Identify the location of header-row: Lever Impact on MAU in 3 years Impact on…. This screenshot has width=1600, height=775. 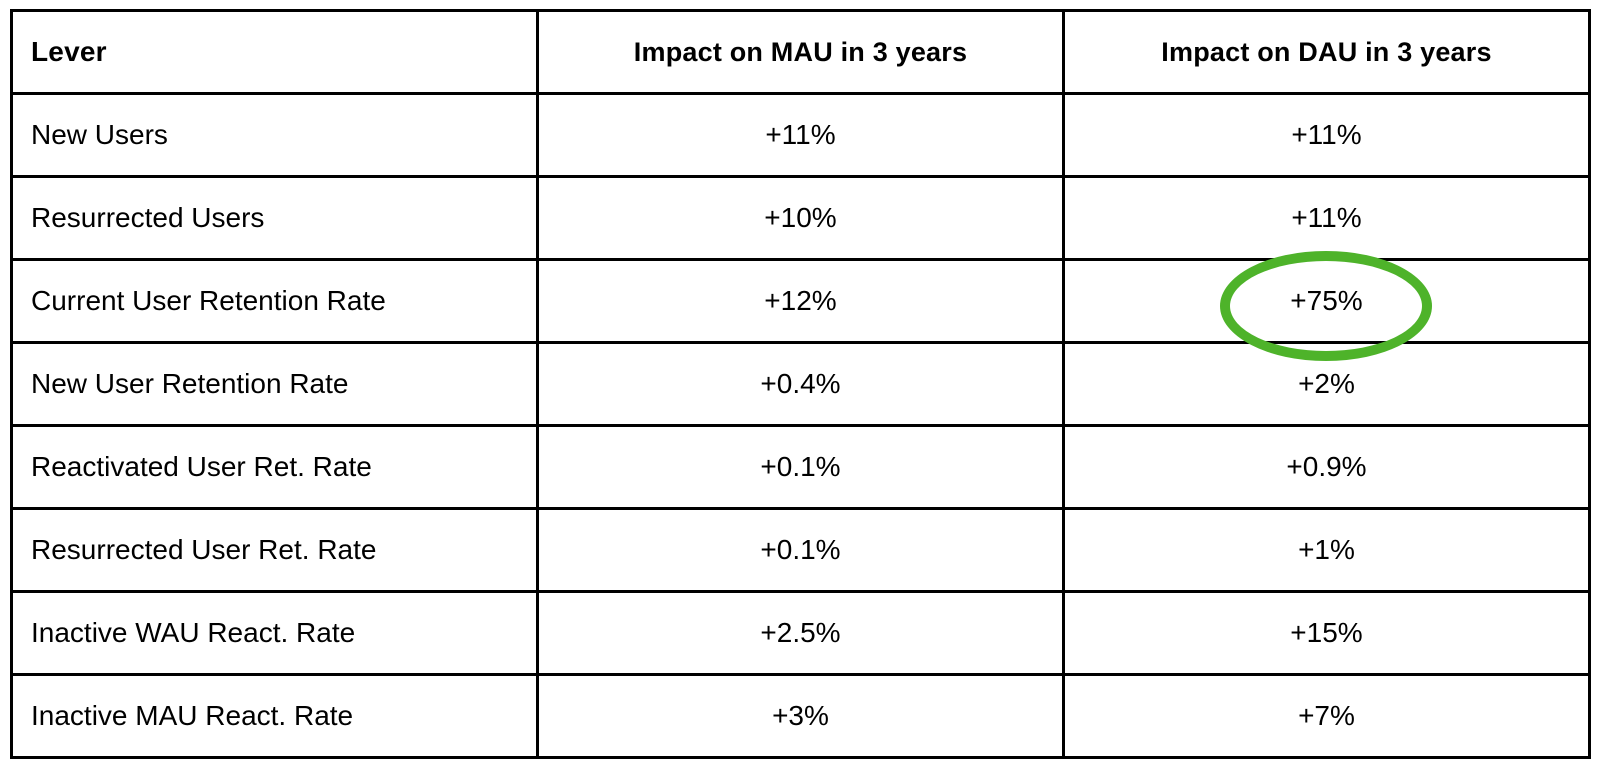
(800, 52).